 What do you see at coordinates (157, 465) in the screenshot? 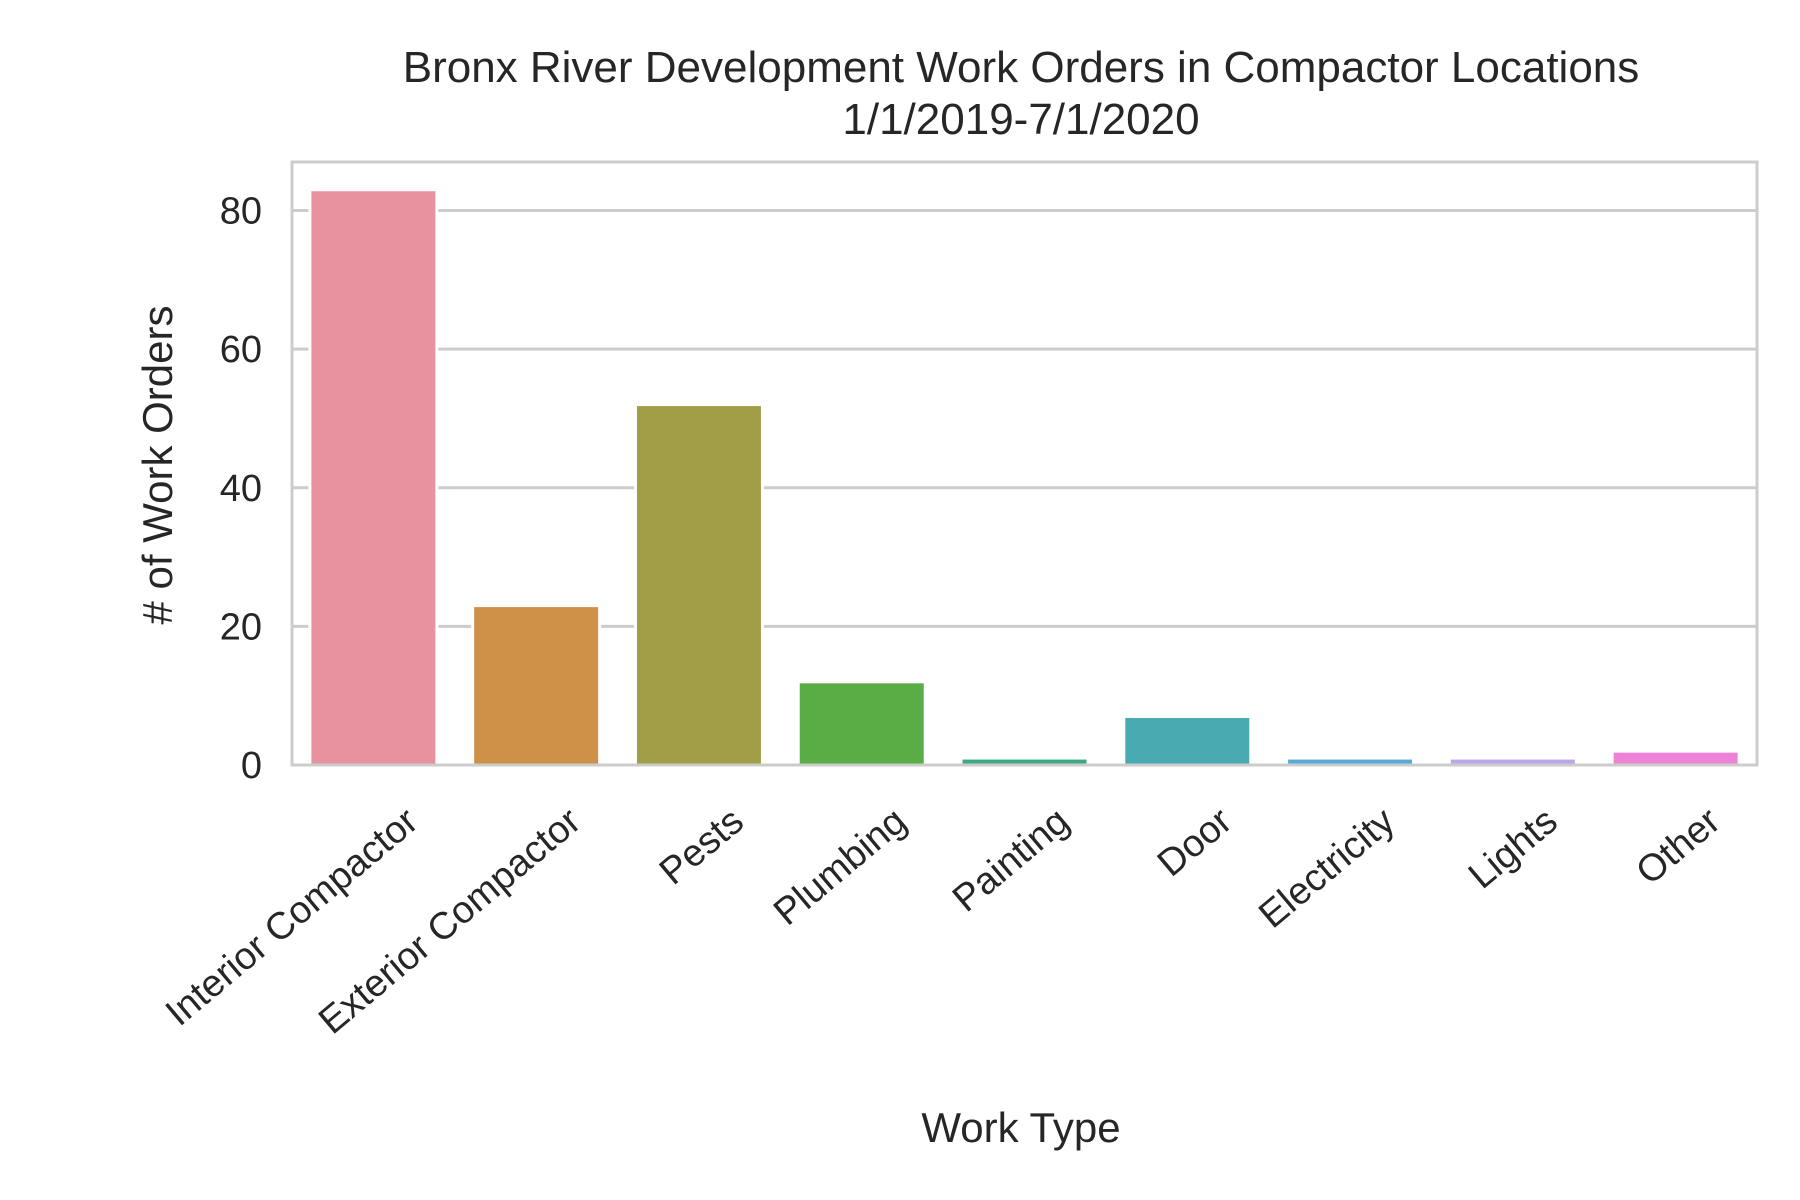
I see `y-axis-label: # of Work Orders` at bounding box center [157, 465].